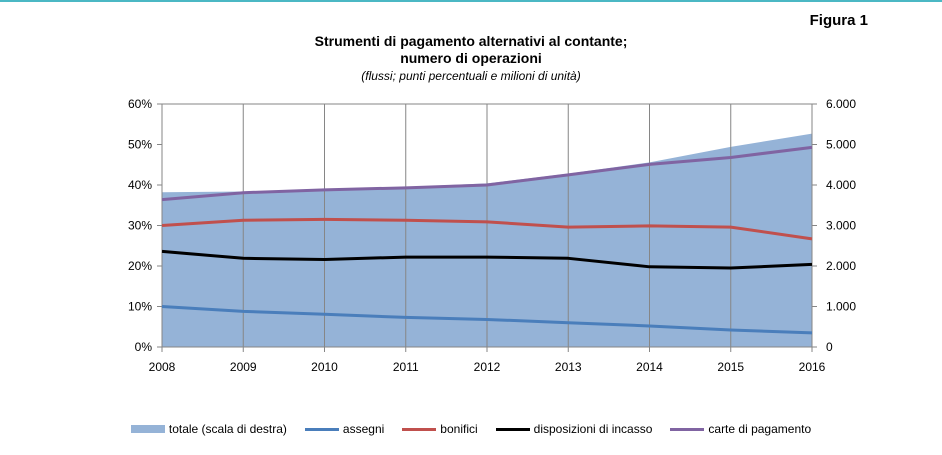  What do you see at coordinates (841, 104) in the screenshot?
I see `right-axis-tick-label: 6.000` at bounding box center [841, 104].